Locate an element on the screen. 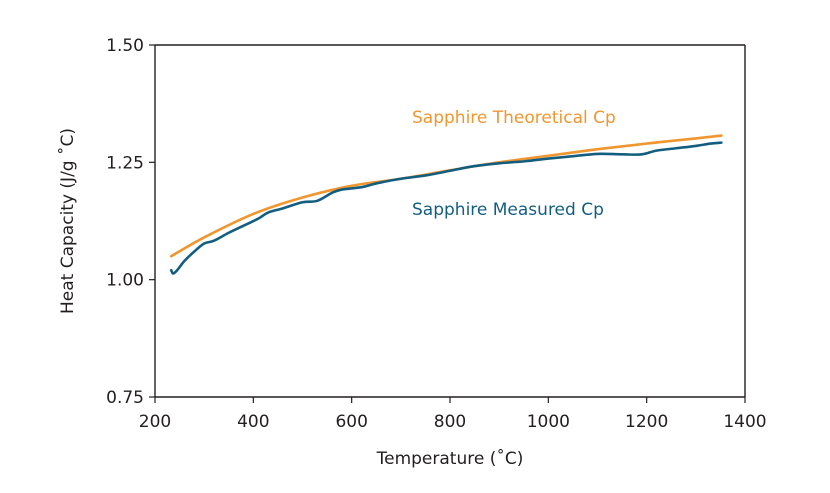 The image size is (830, 493). x-axis-ticks: 200 400 600 800 1000 1200 1400 is located at coordinates (453, 414).